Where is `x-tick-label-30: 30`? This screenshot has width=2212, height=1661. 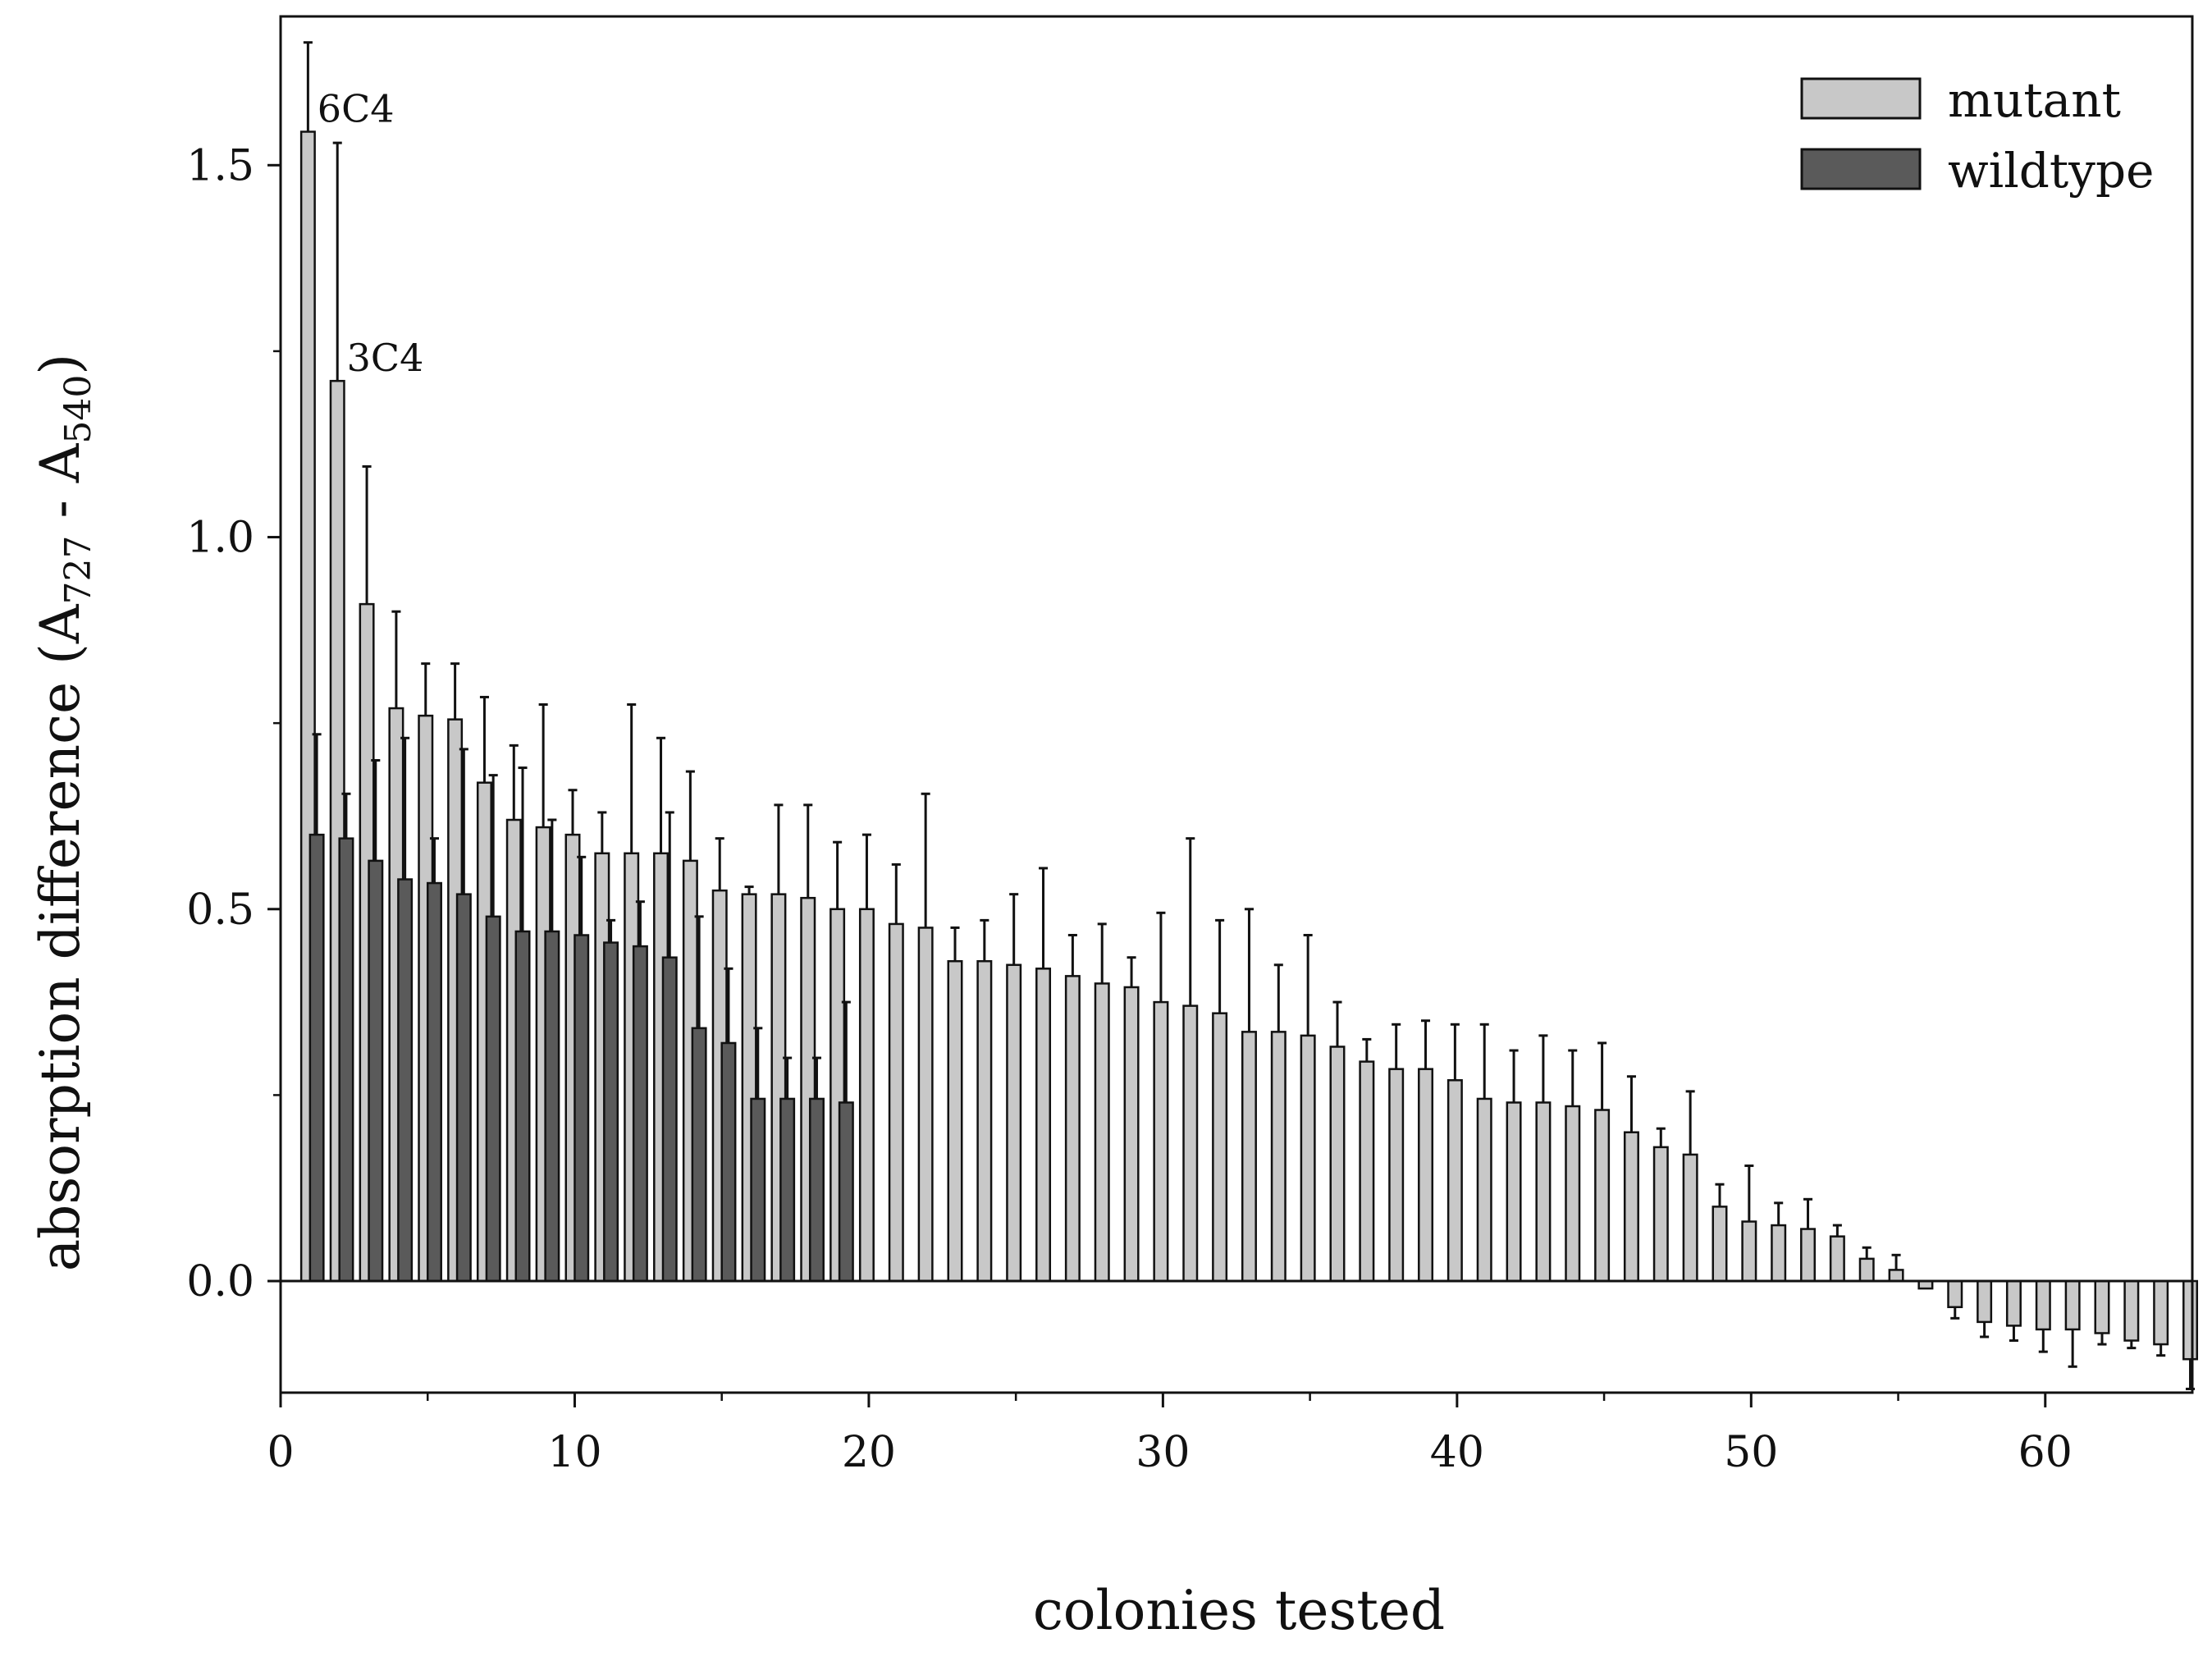 x-tick-label-30: 30 is located at coordinates (1163, 1452).